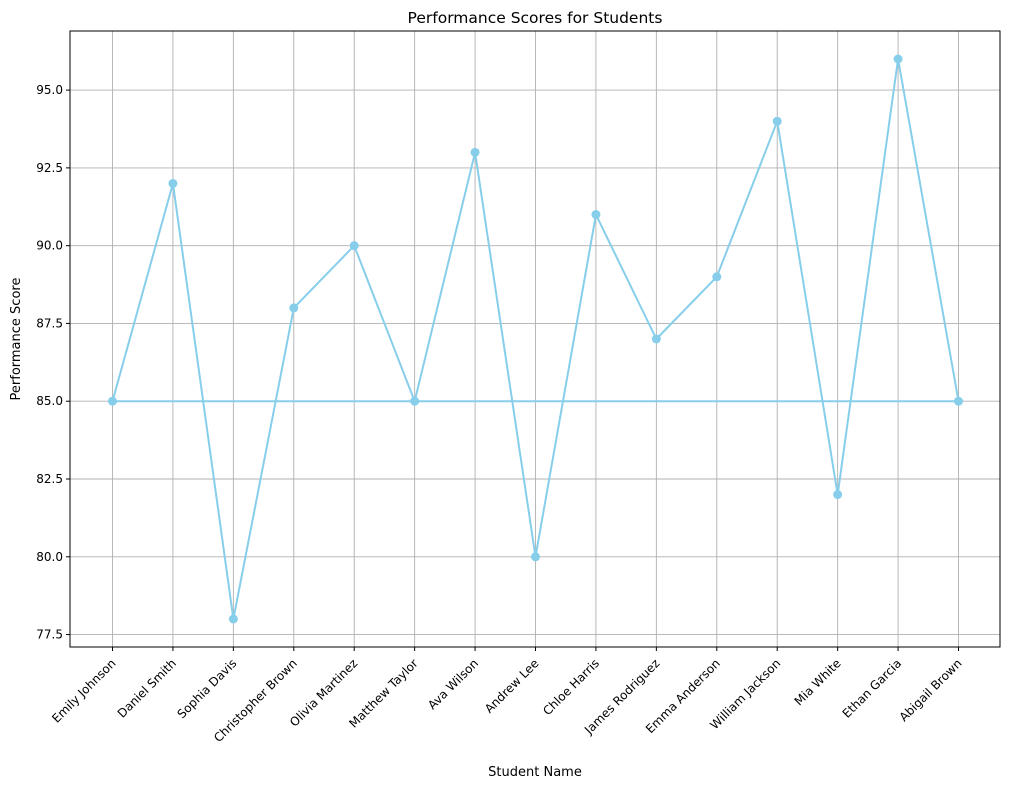 This screenshot has width=1010, height=788. What do you see at coordinates (16, 339) in the screenshot?
I see `y-axis-label: Performance Score` at bounding box center [16, 339].